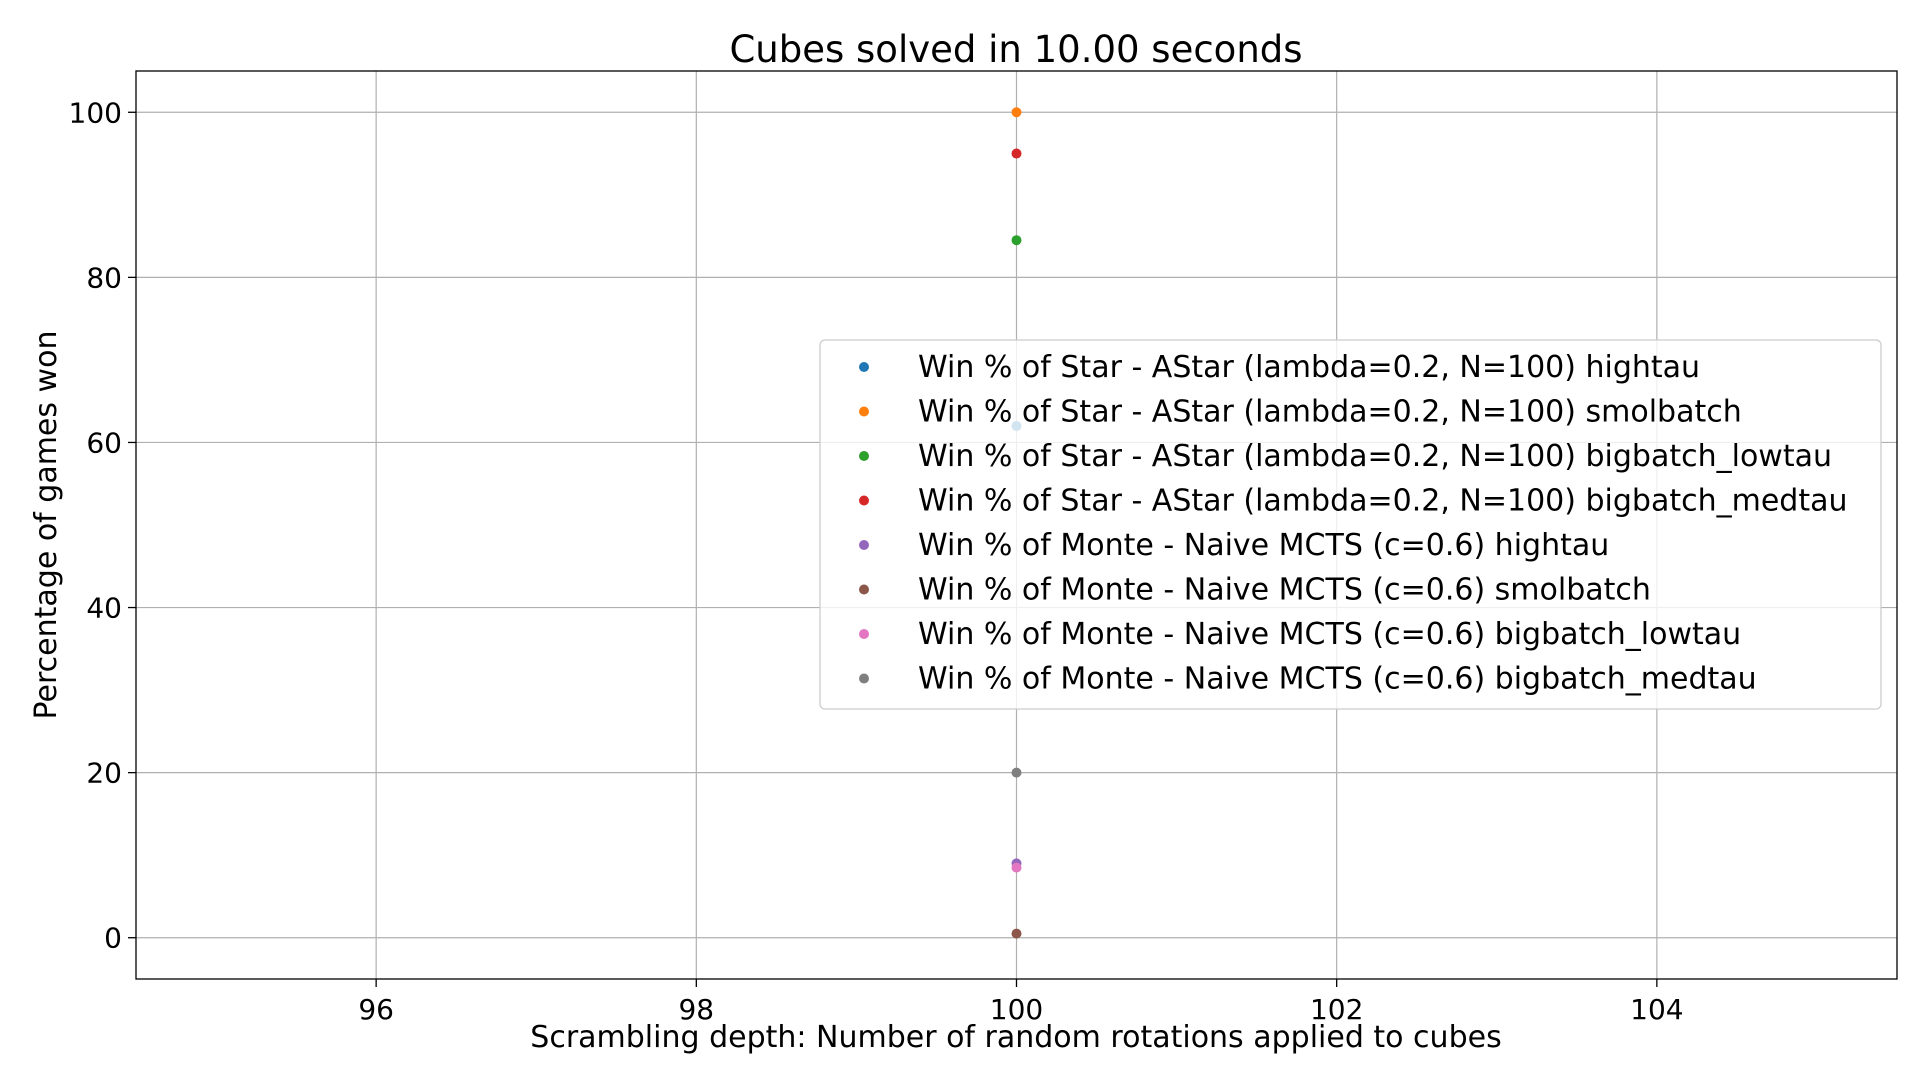  What do you see at coordinates (104, 442) in the screenshot?
I see `y-tick-label: 60` at bounding box center [104, 442].